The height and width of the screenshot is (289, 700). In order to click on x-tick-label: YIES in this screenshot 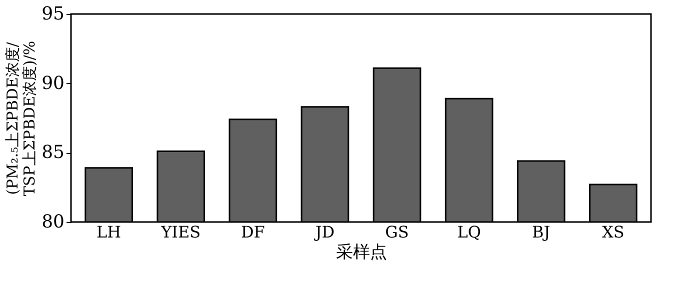, I will do `click(180, 232)`.